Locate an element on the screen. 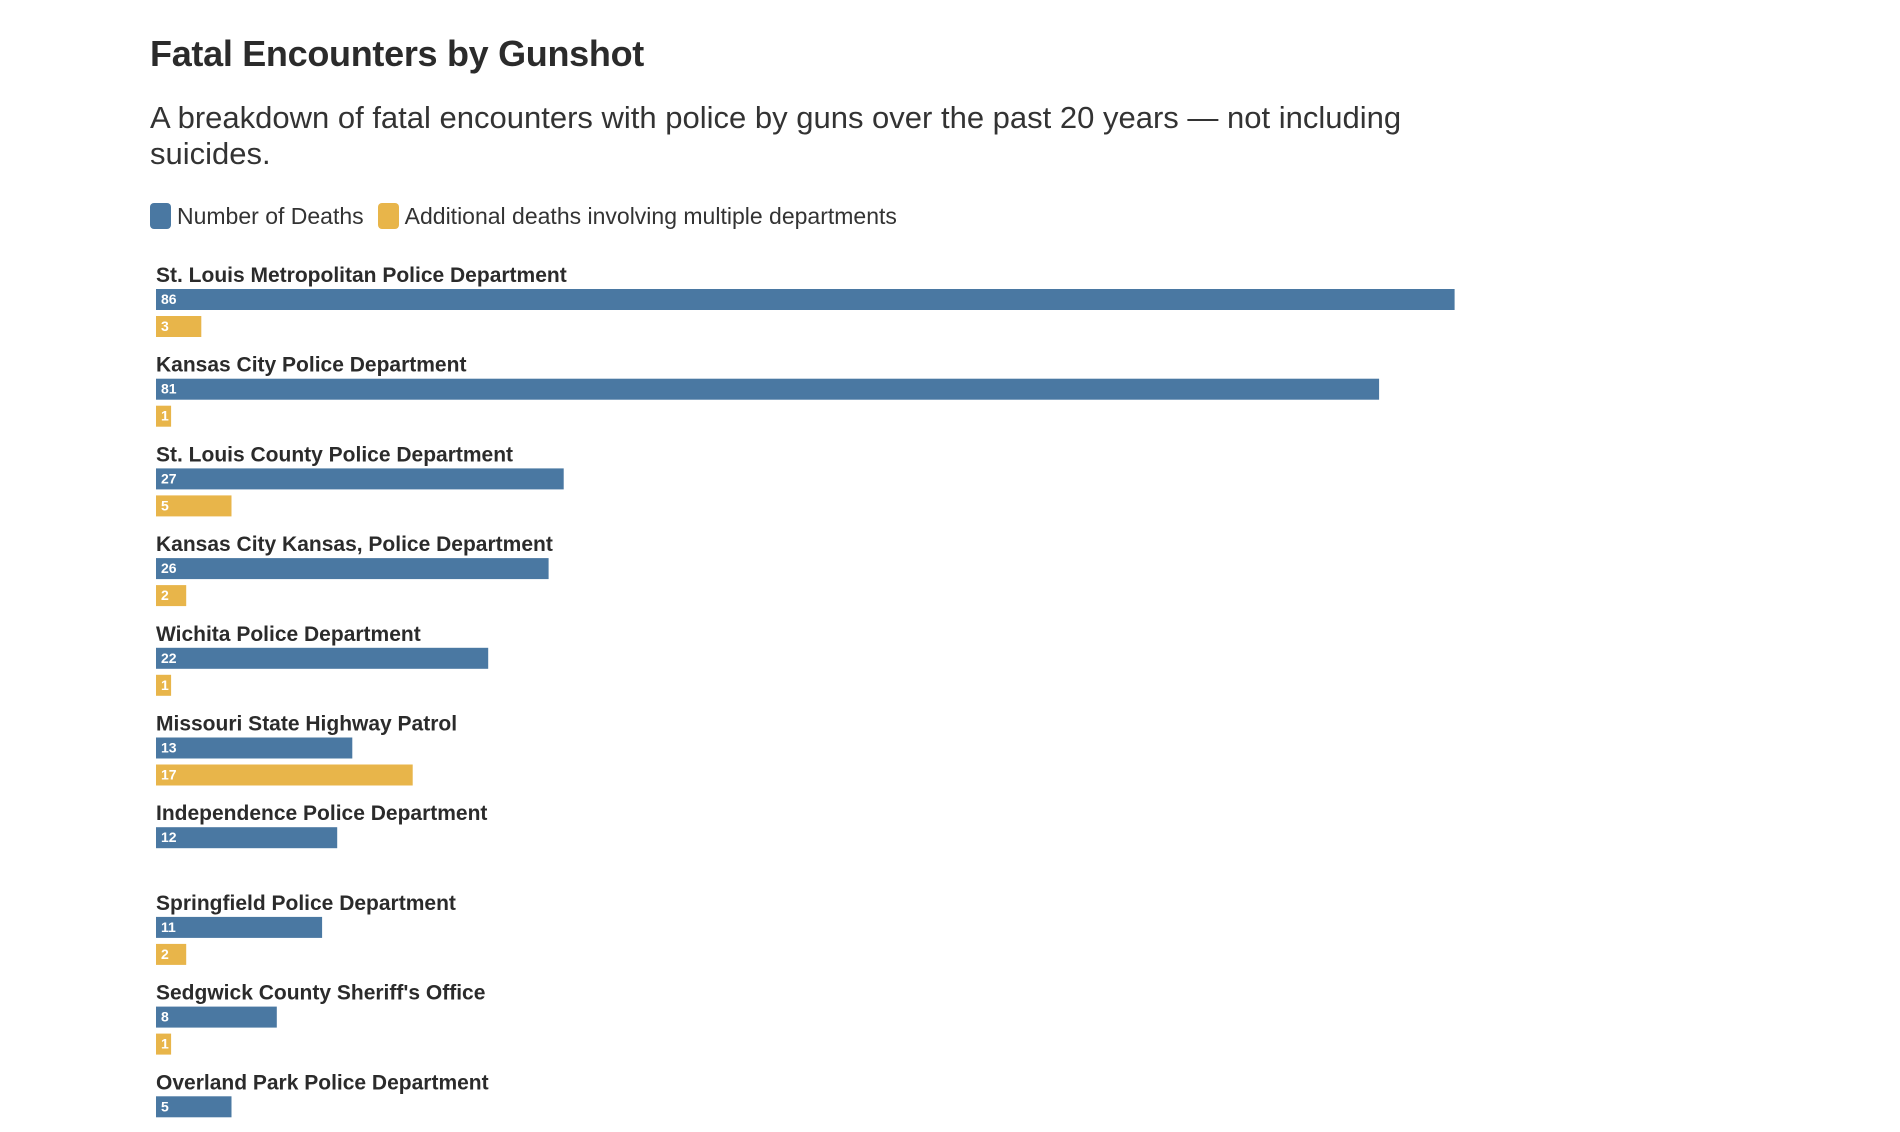  data-label-additional-st-louis-county-police-department: 5 is located at coordinates (165, 505).